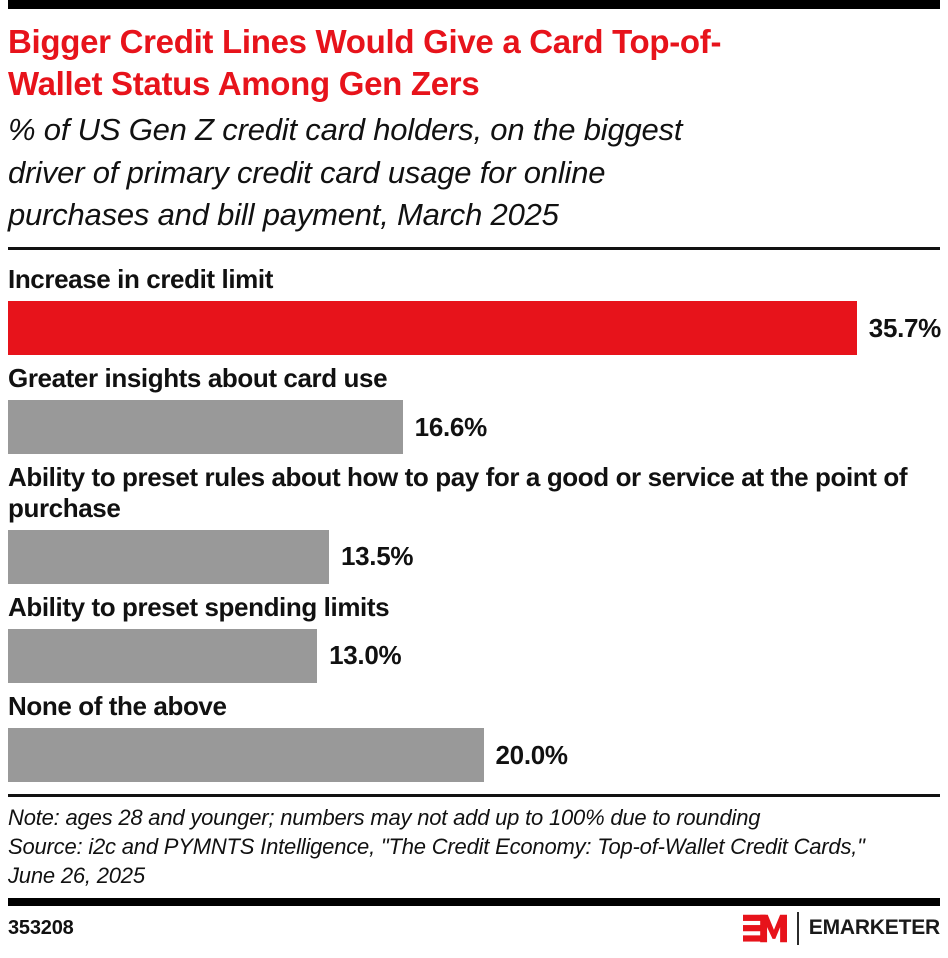  I want to click on bar-row: Ability to preset spending limits 13.0%, so click(474, 637).